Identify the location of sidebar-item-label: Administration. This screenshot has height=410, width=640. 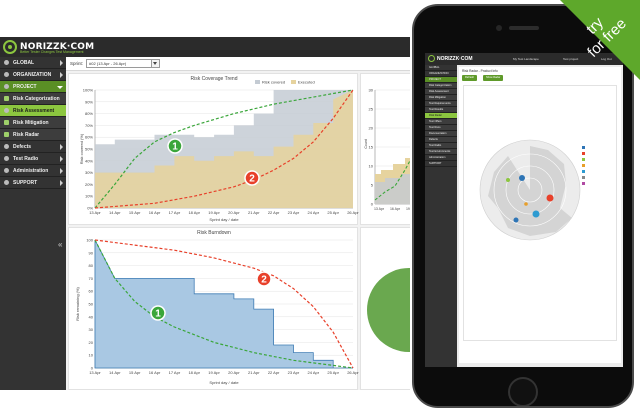
(31, 170).